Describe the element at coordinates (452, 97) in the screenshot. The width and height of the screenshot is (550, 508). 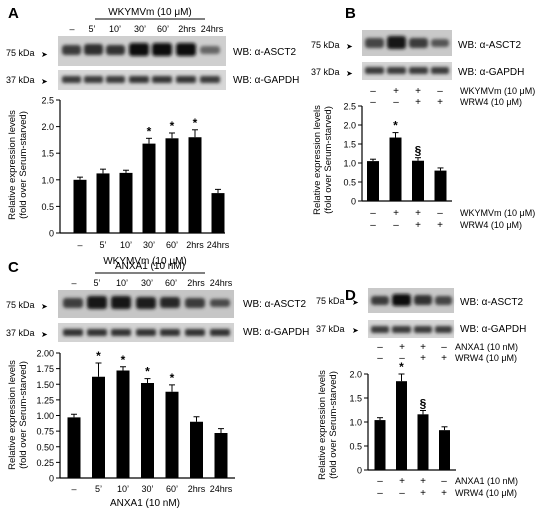
I see `blot-sign-rows: – + + – WKYMVm (10 μM)– – + + WRW4 (10 μM)` at that location.